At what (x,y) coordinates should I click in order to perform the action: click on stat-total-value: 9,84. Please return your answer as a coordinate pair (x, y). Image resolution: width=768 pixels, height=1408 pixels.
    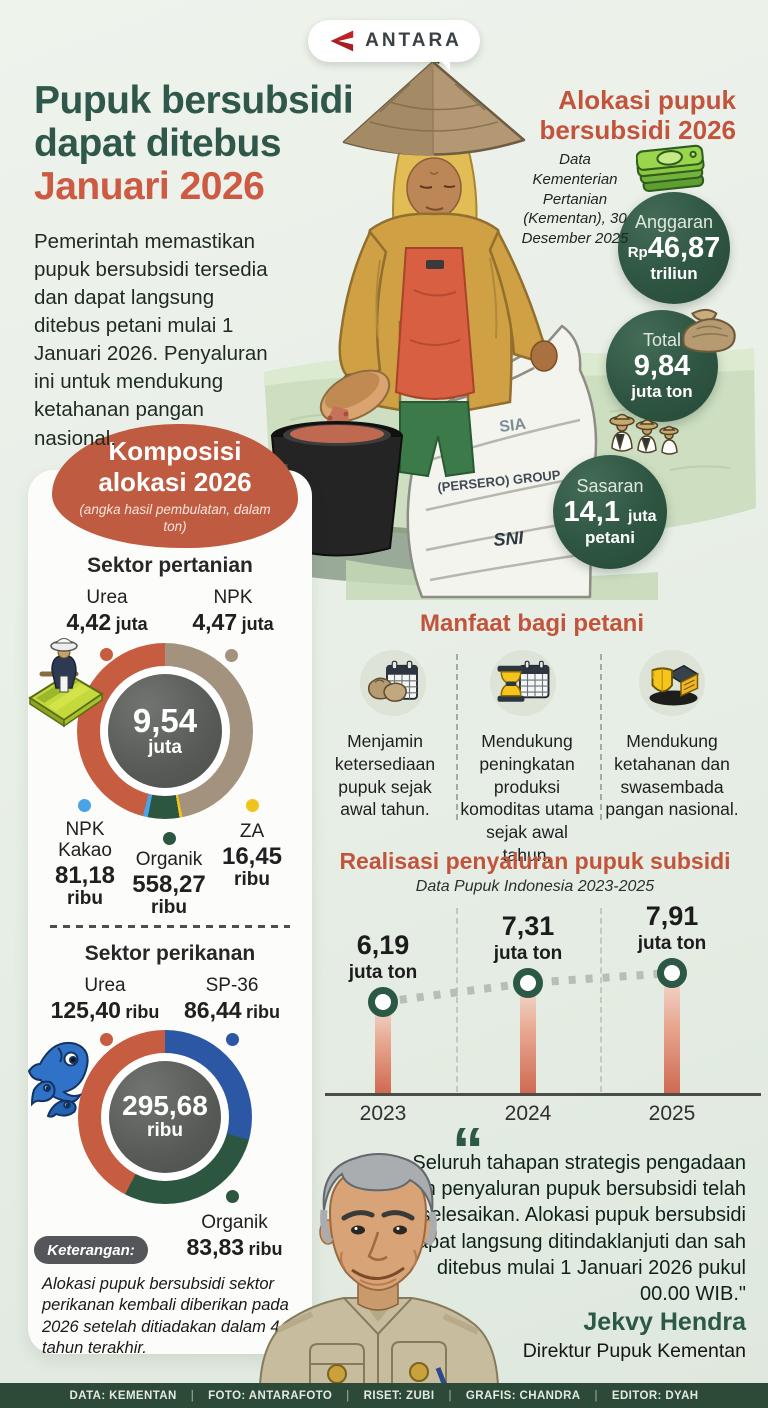
    Looking at the image, I should click on (662, 366).